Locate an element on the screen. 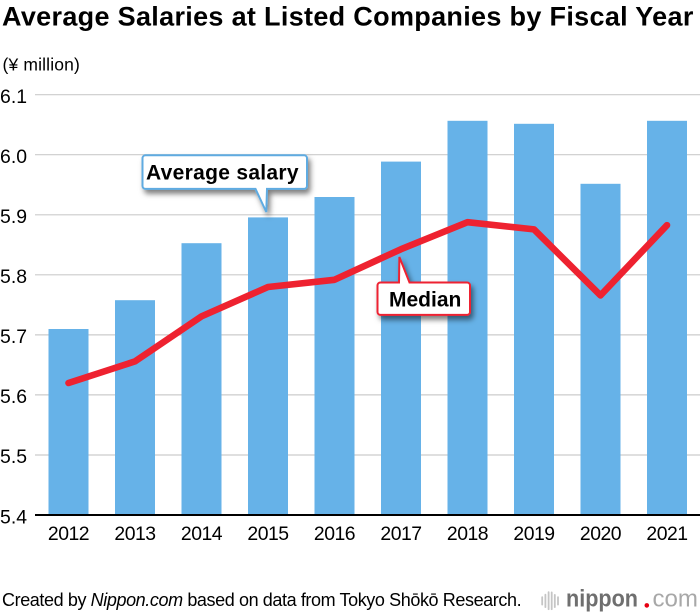 The height and width of the screenshot is (616, 700). svg-text: 5.5 is located at coordinates (13, 457).